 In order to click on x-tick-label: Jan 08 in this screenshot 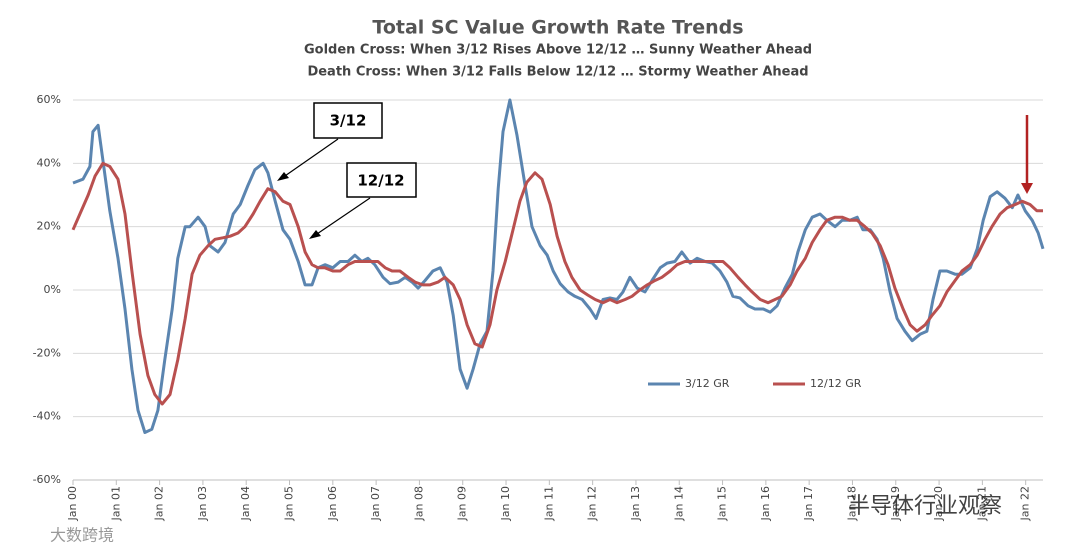, I will do `click(418, 503)`.